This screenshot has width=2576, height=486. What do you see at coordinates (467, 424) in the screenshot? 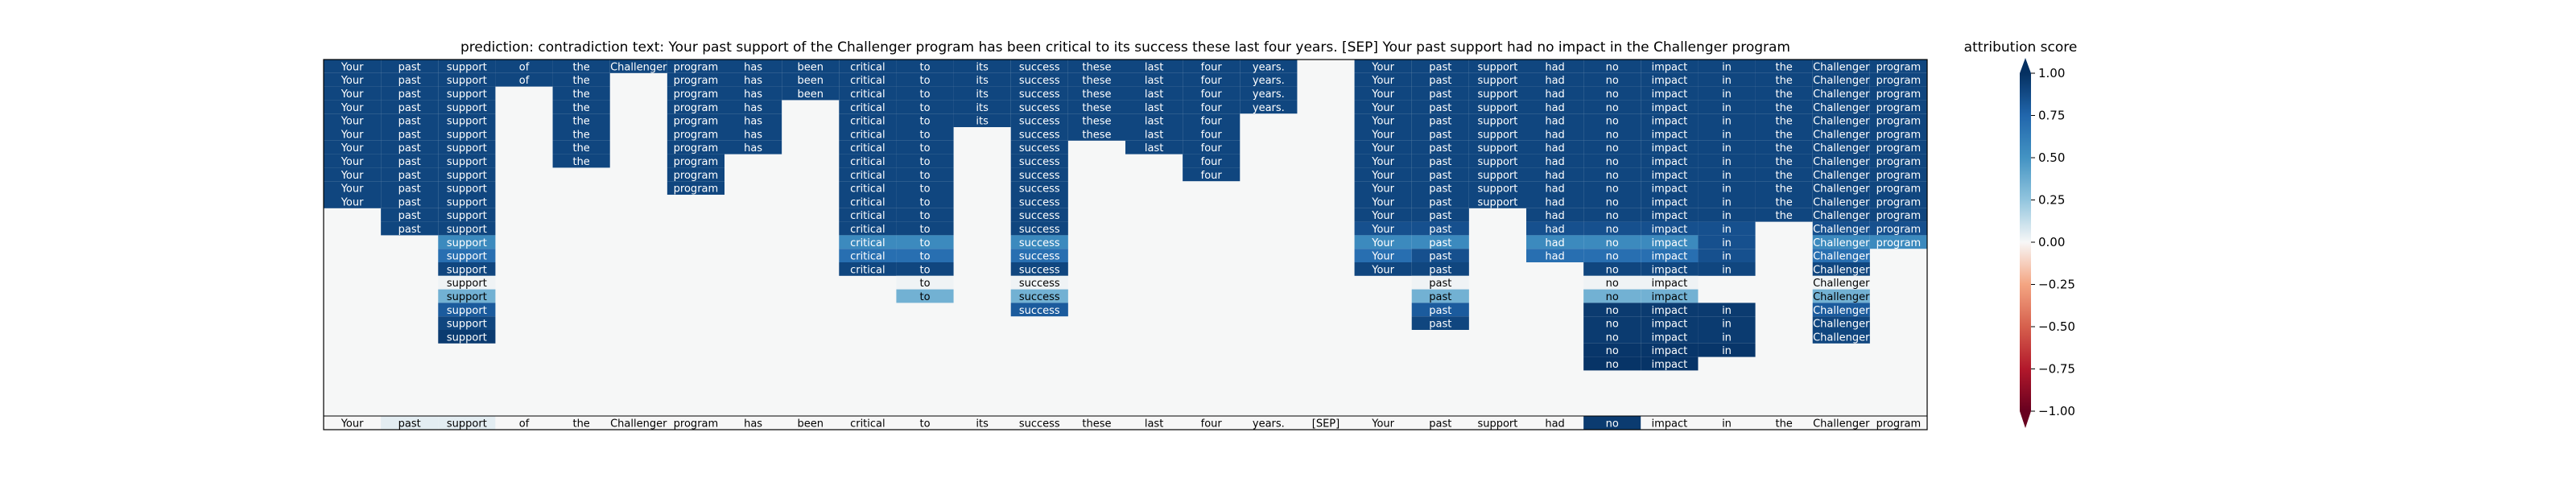
I see `attribution-label: support` at bounding box center [467, 424].